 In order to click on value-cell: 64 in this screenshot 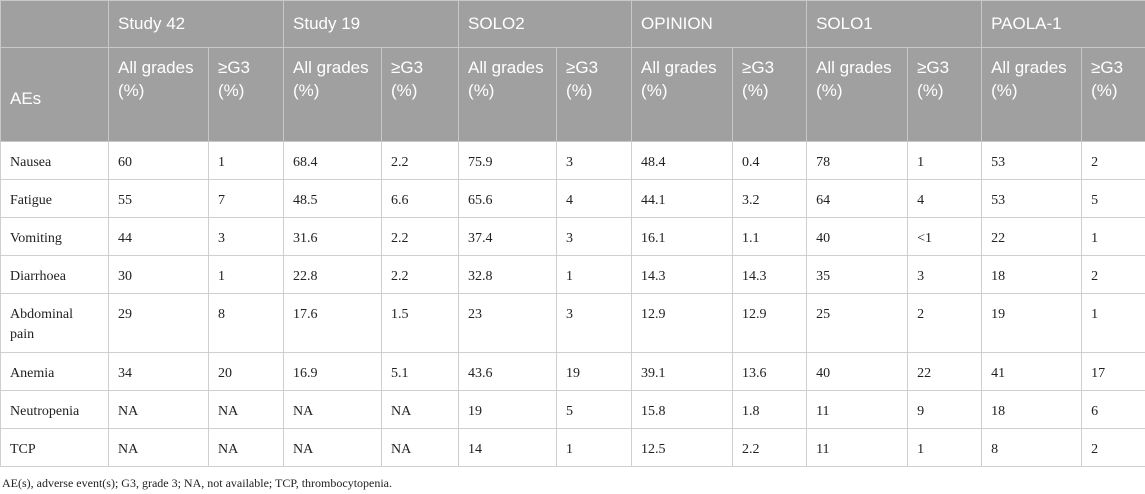, I will do `click(857, 198)`.